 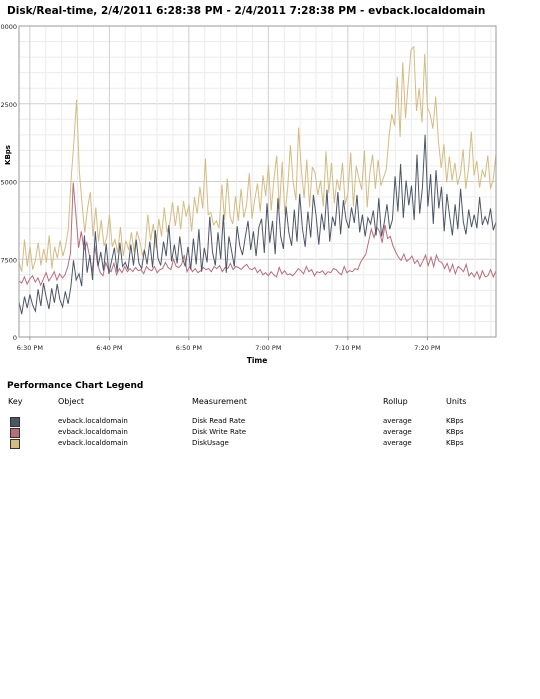 I want to click on x-tick-label: 6:30 PM, so click(x=30, y=348).